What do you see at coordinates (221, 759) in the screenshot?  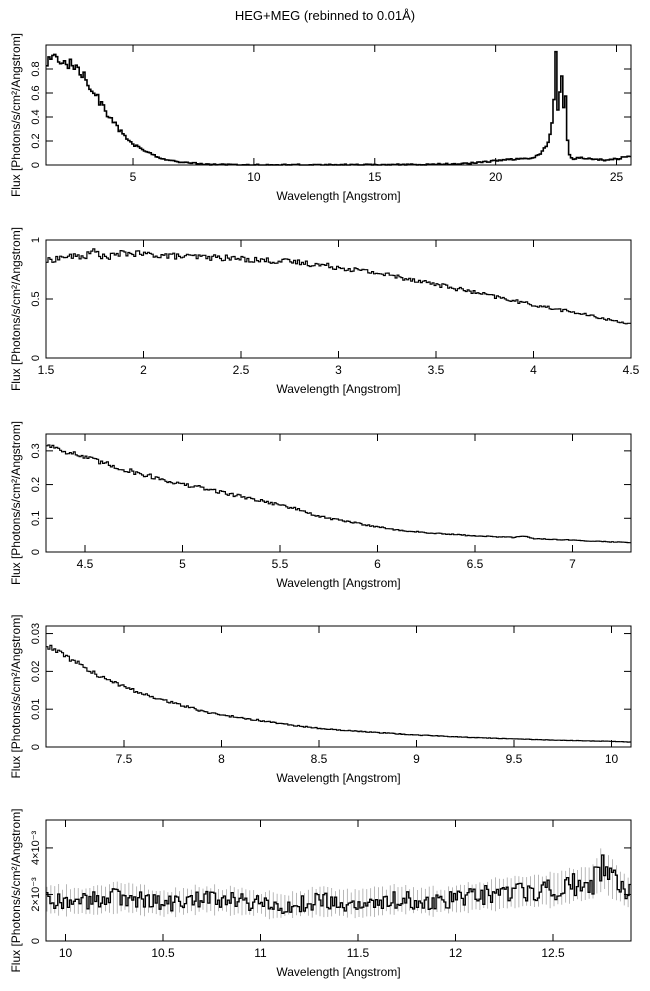 I see `x-tick-label: 8` at bounding box center [221, 759].